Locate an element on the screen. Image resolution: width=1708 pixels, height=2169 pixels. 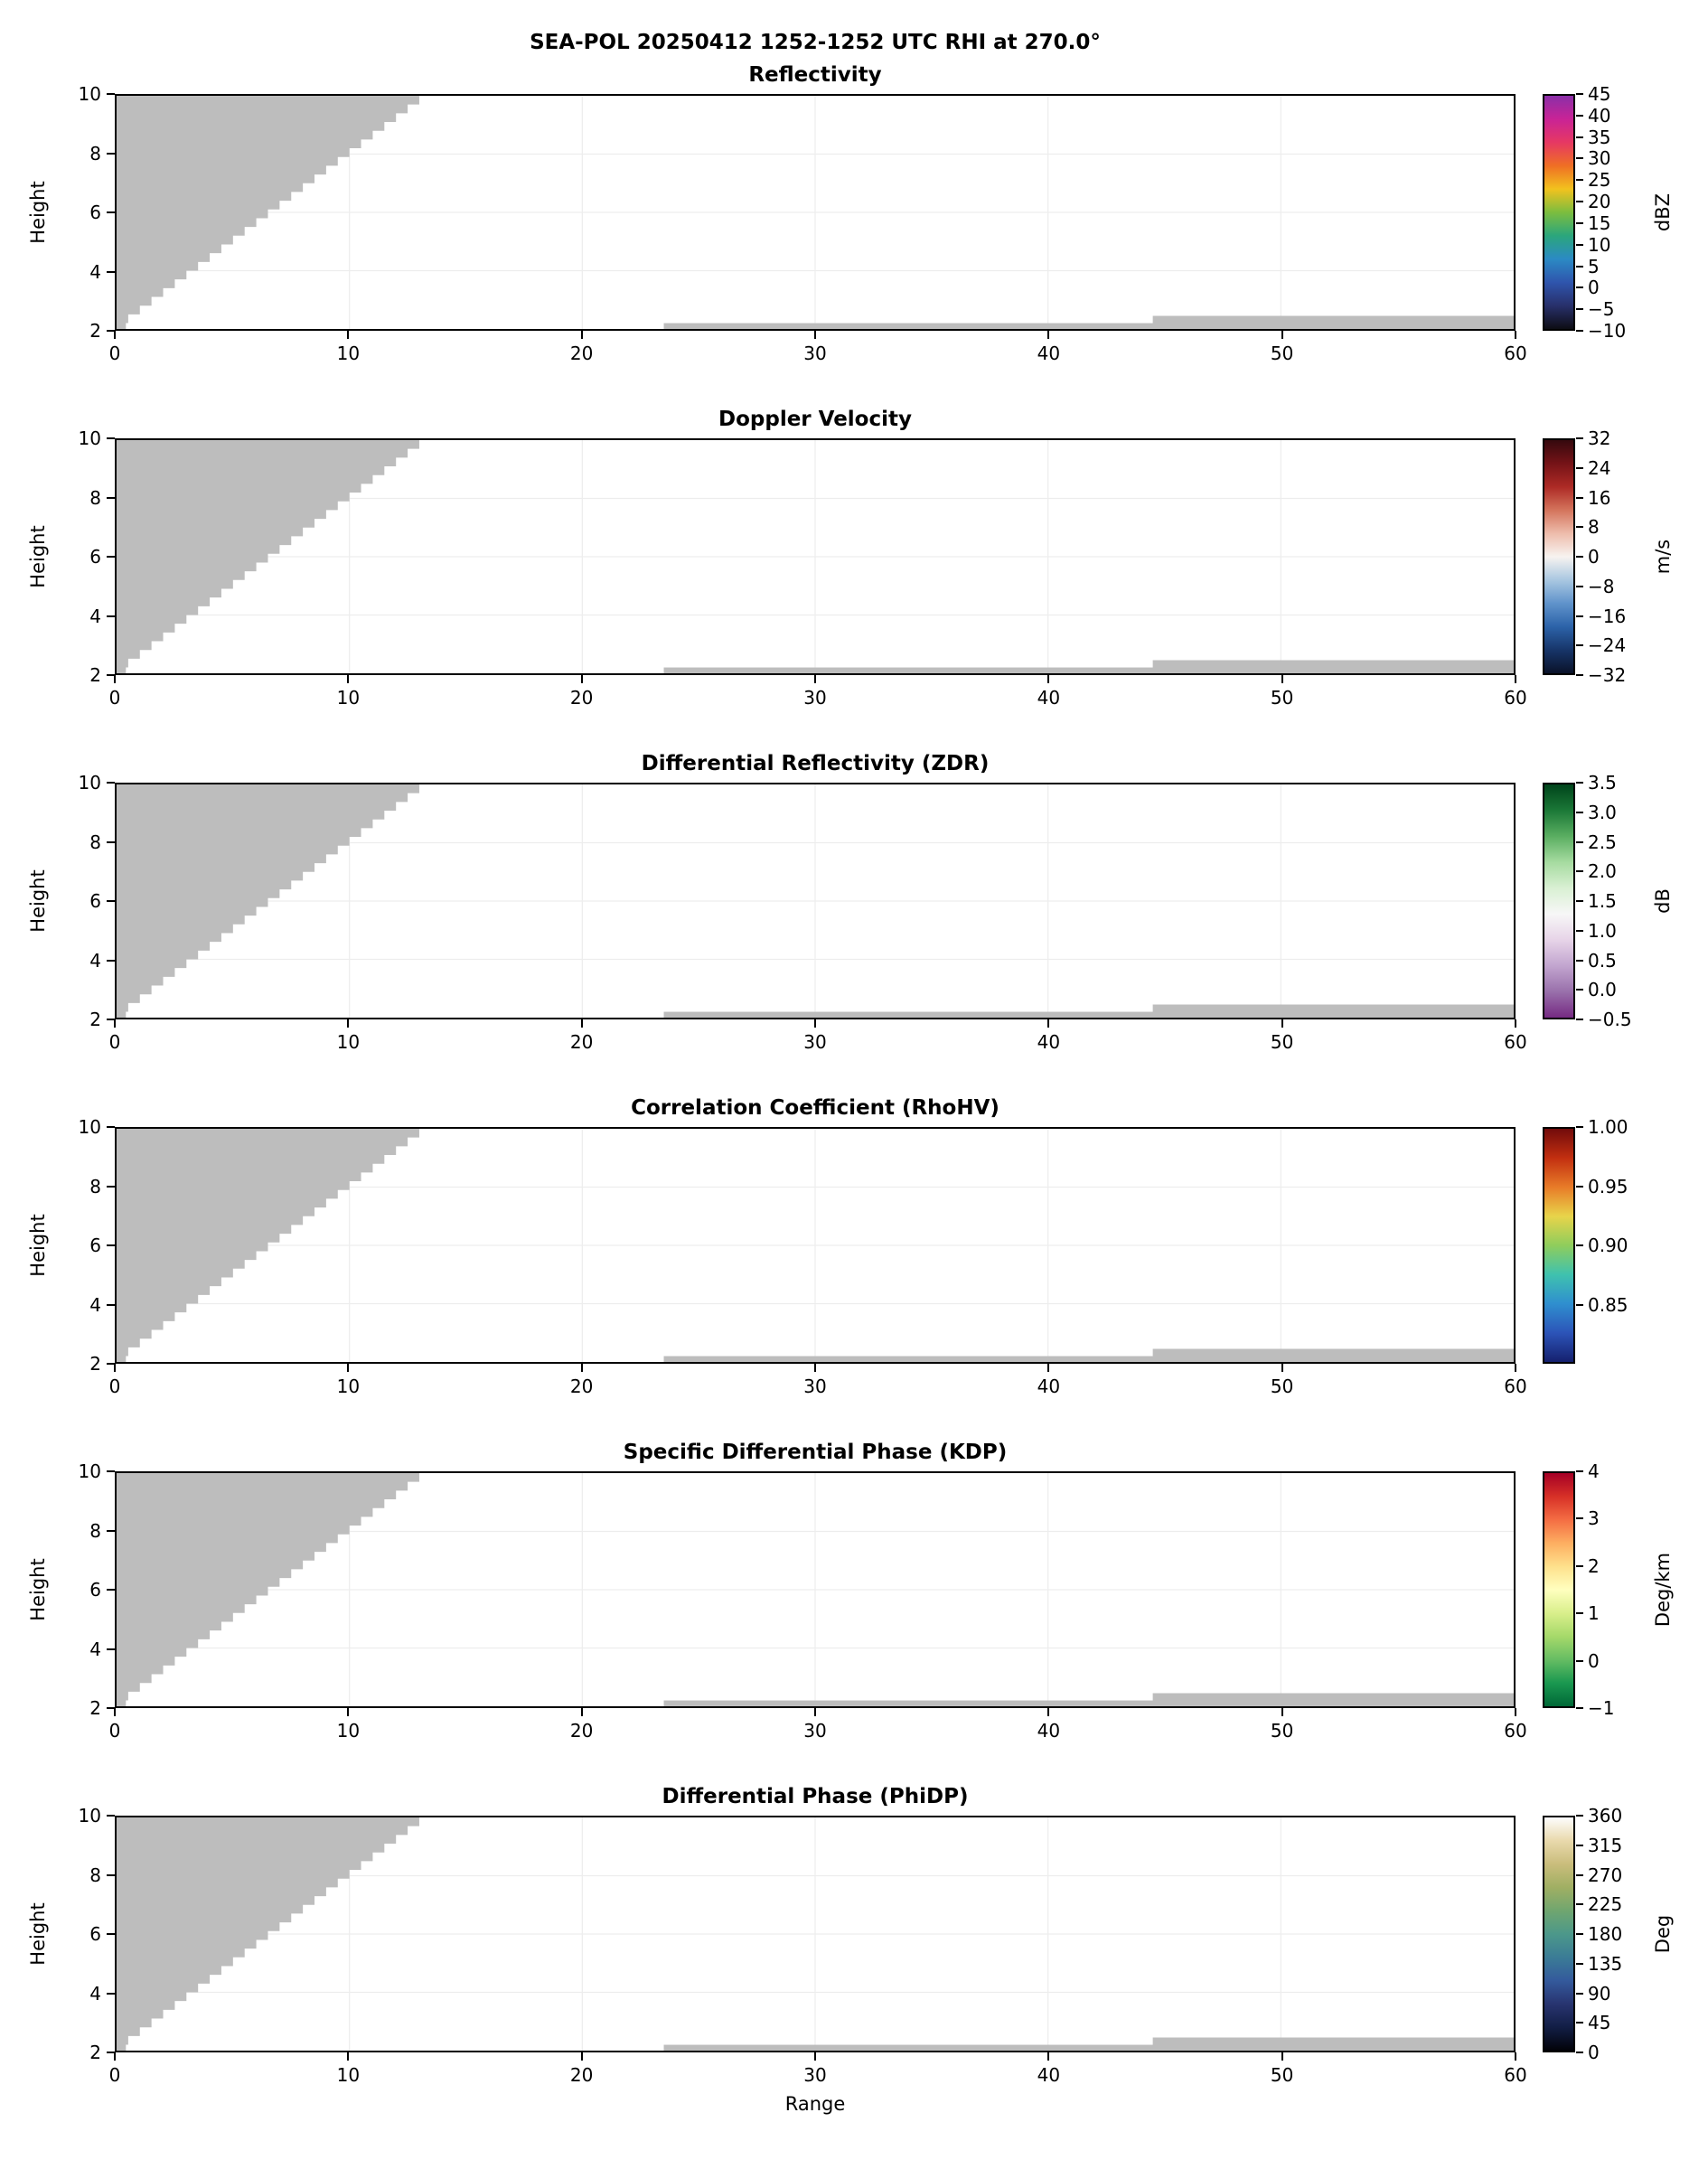
x-tick-label: 40 is located at coordinates (1049, 1731).